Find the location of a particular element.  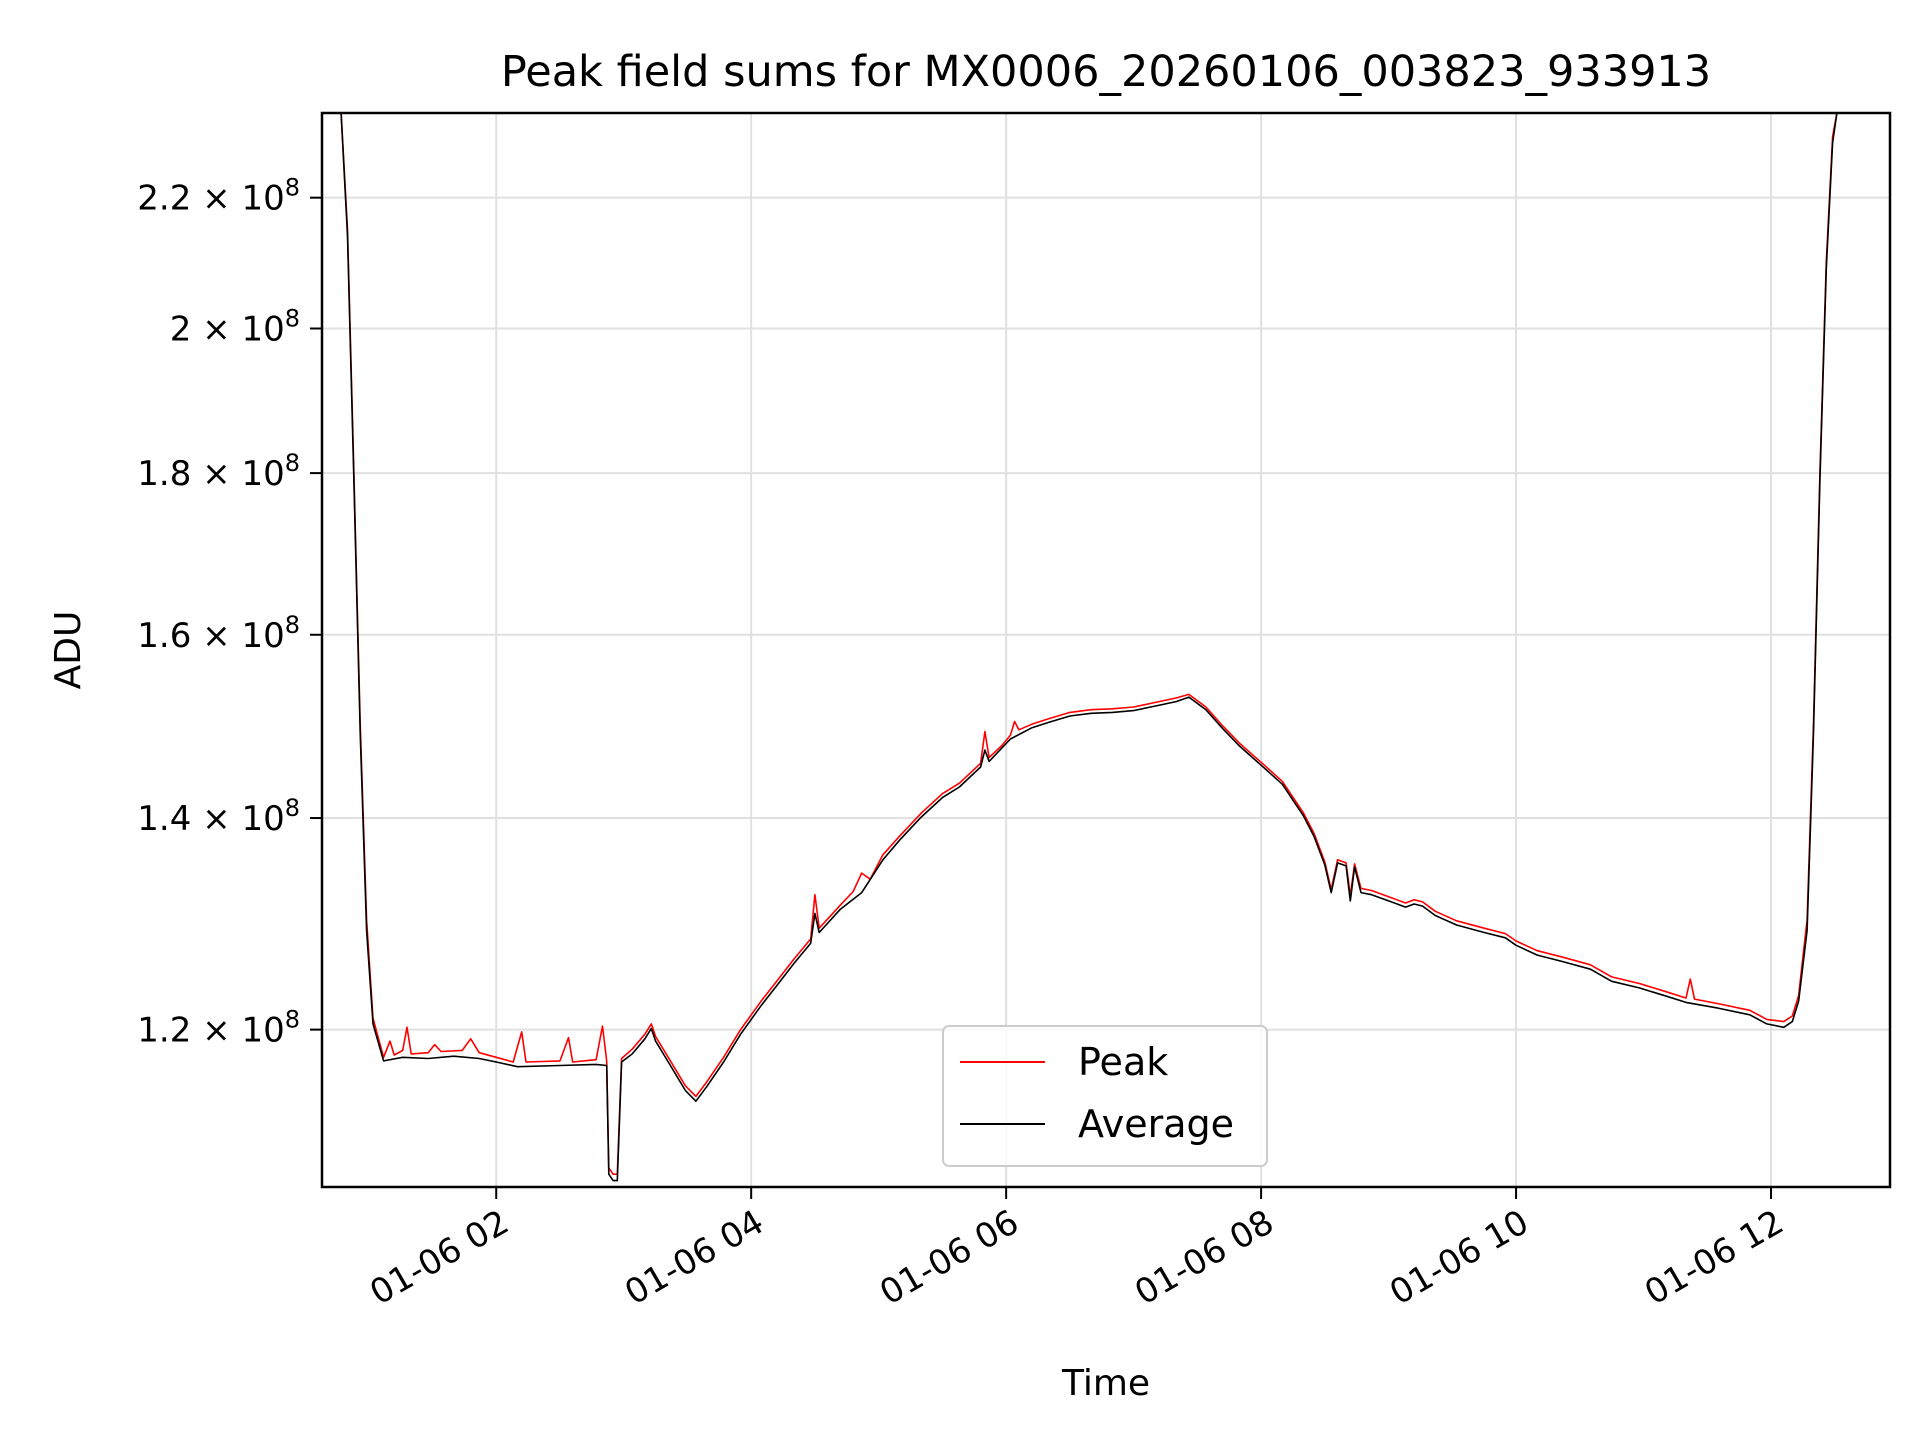

y-tick-label-3: 1.8 × 108 is located at coordinates (218, 471).